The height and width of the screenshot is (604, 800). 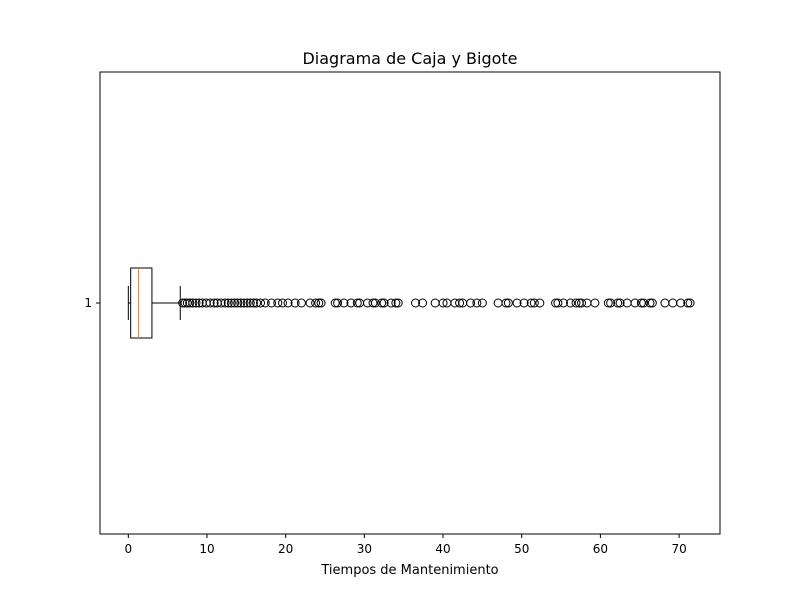 I want to click on x-axis-label: Tiempos de Mantenimiento, so click(x=409, y=570).